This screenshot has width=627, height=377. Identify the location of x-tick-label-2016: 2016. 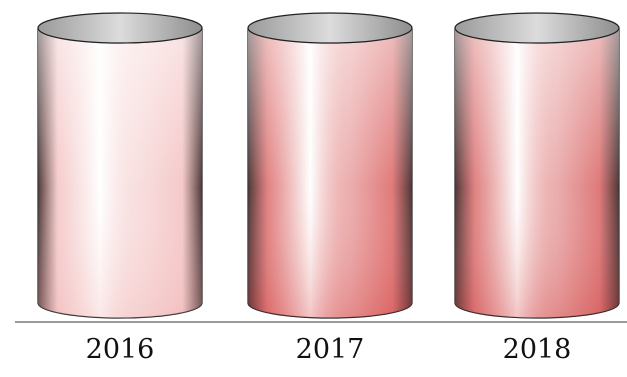
(120, 349).